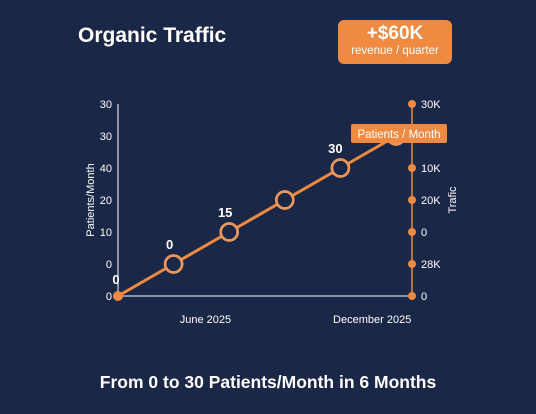 This screenshot has height=414, width=536. What do you see at coordinates (106, 169) in the screenshot?
I see `left-tick-label: 40` at bounding box center [106, 169].